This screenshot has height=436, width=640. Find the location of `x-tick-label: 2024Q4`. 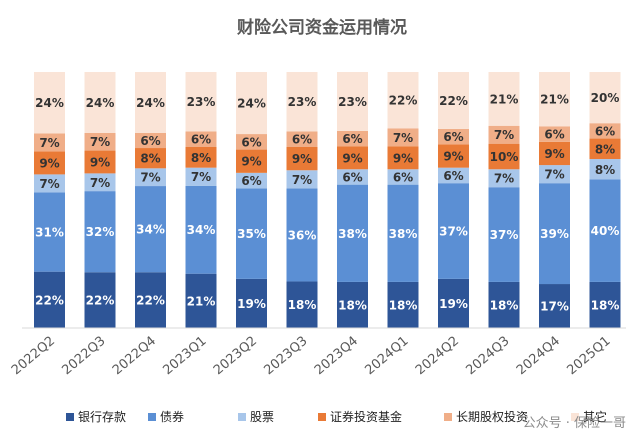

x-tick-label: 2024Q4 is located at coordinates (538, 356).